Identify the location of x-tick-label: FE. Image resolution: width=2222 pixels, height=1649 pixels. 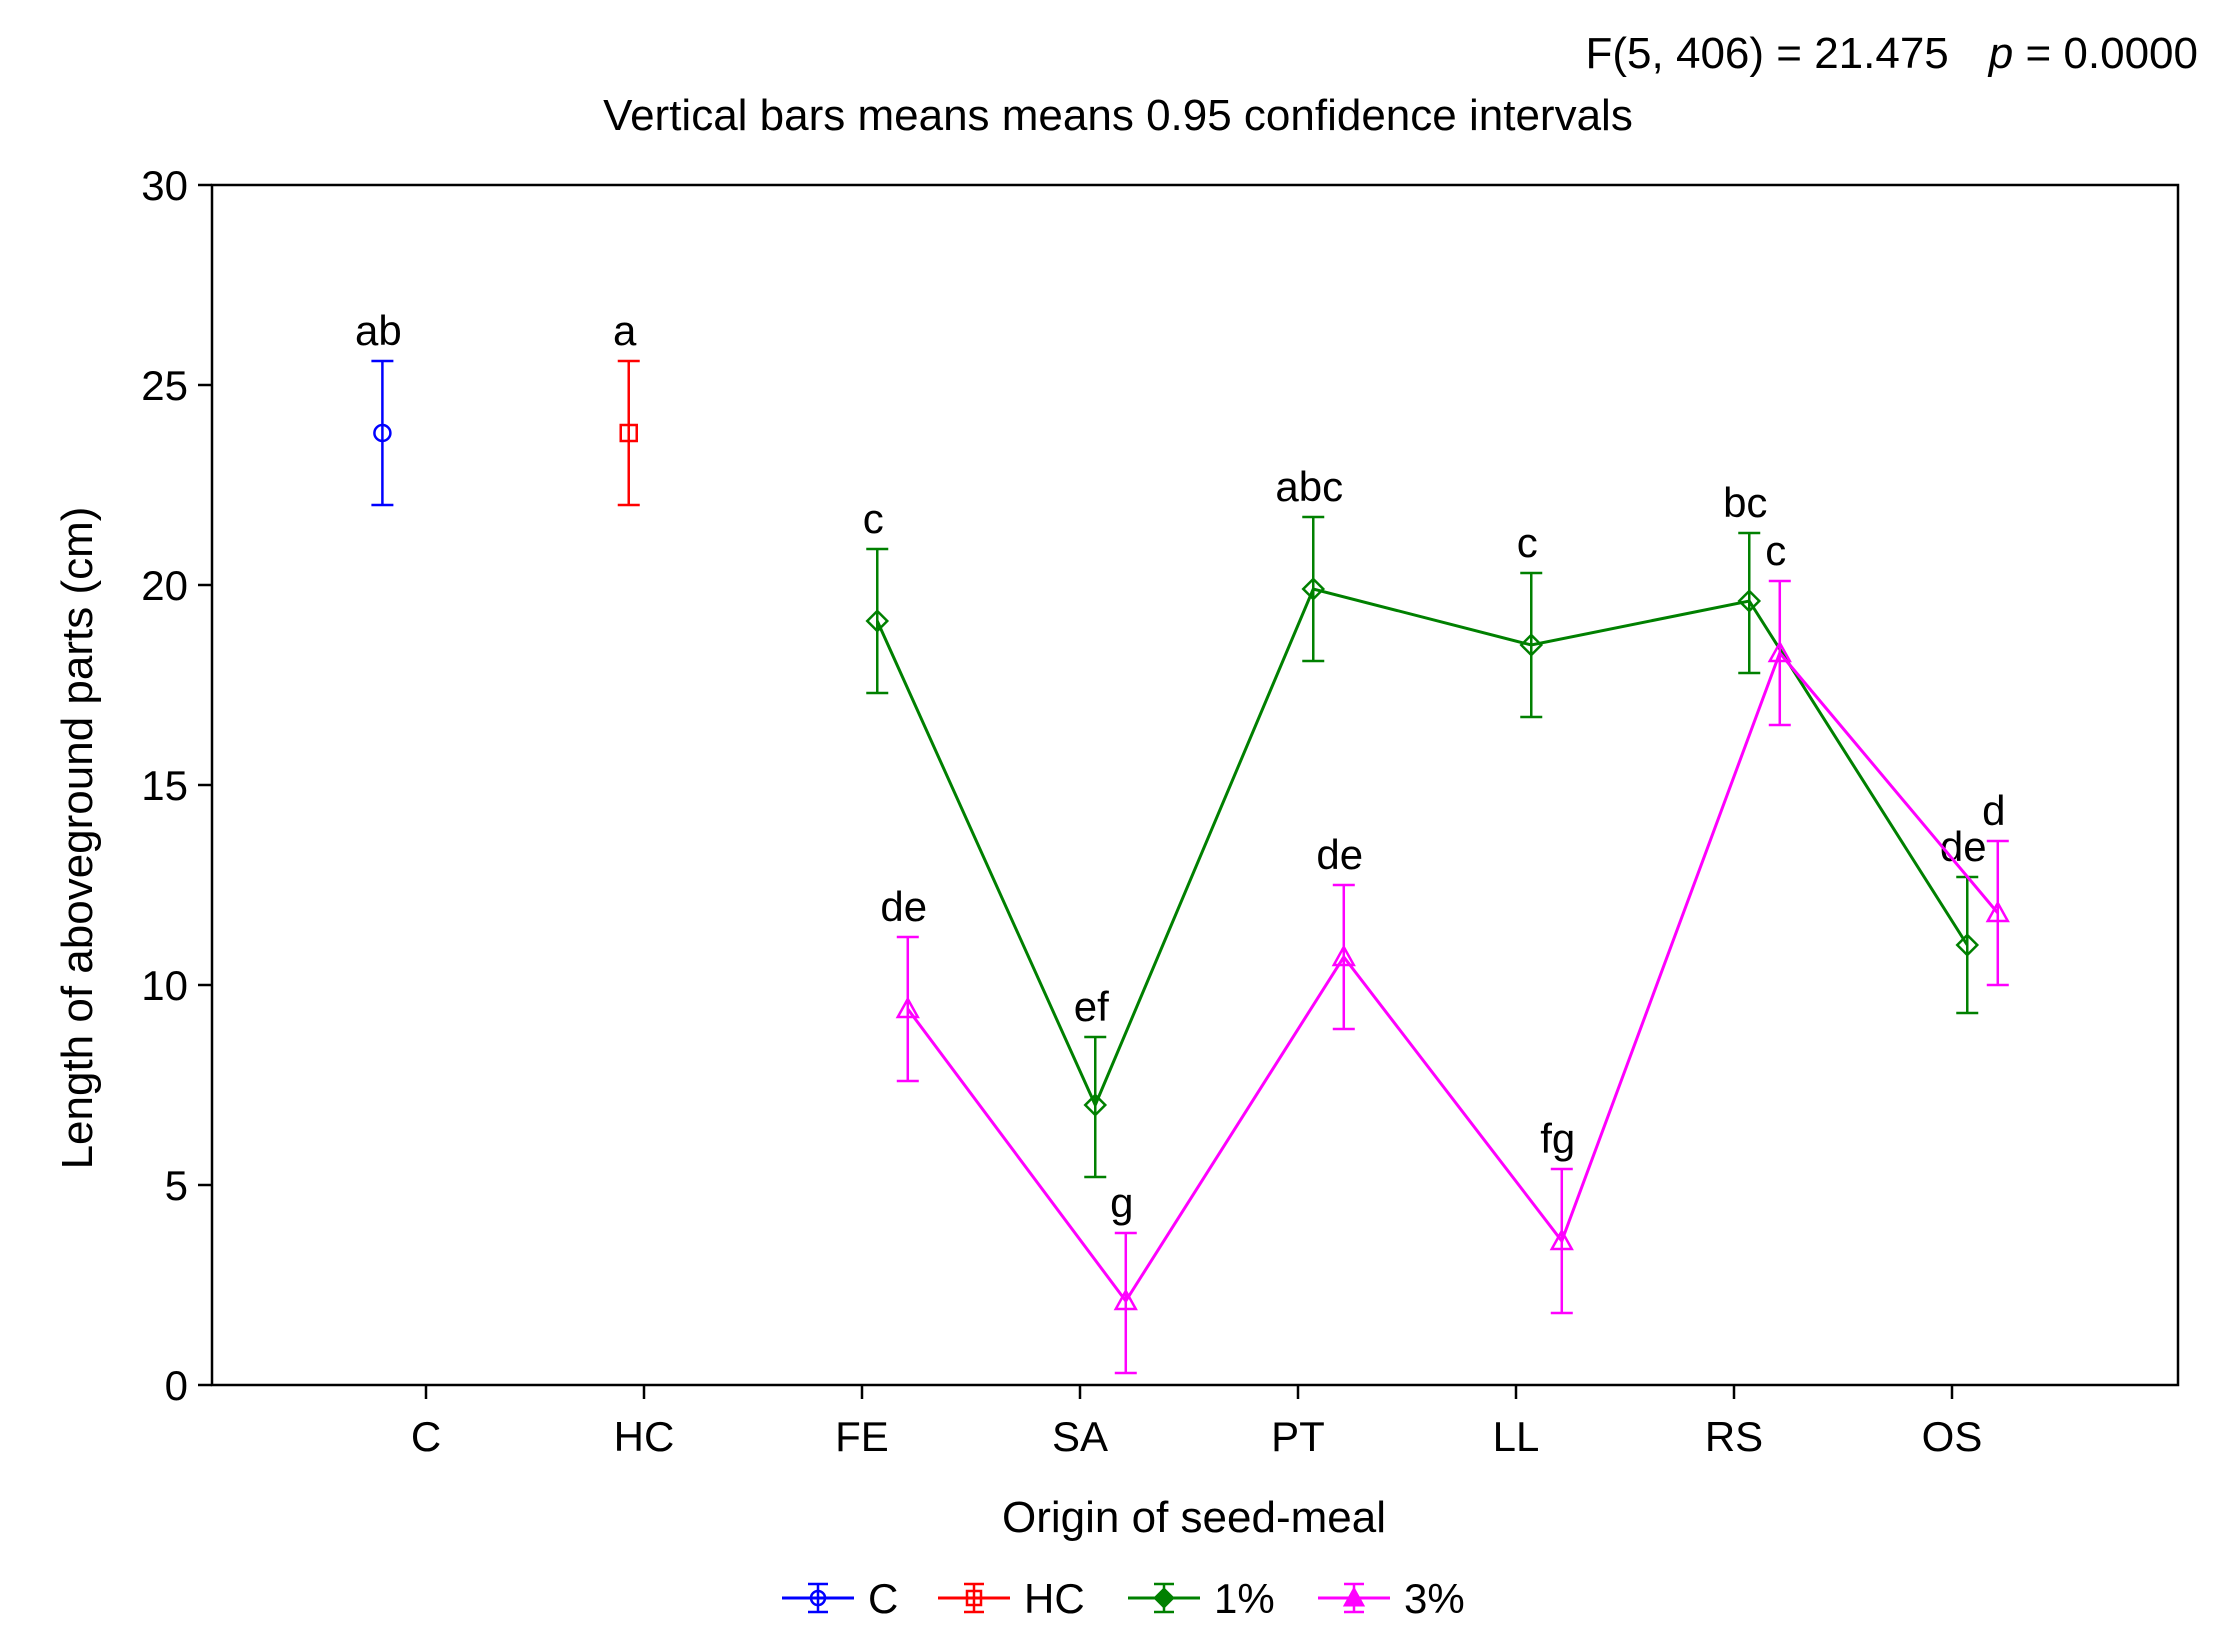
(862, 1436).